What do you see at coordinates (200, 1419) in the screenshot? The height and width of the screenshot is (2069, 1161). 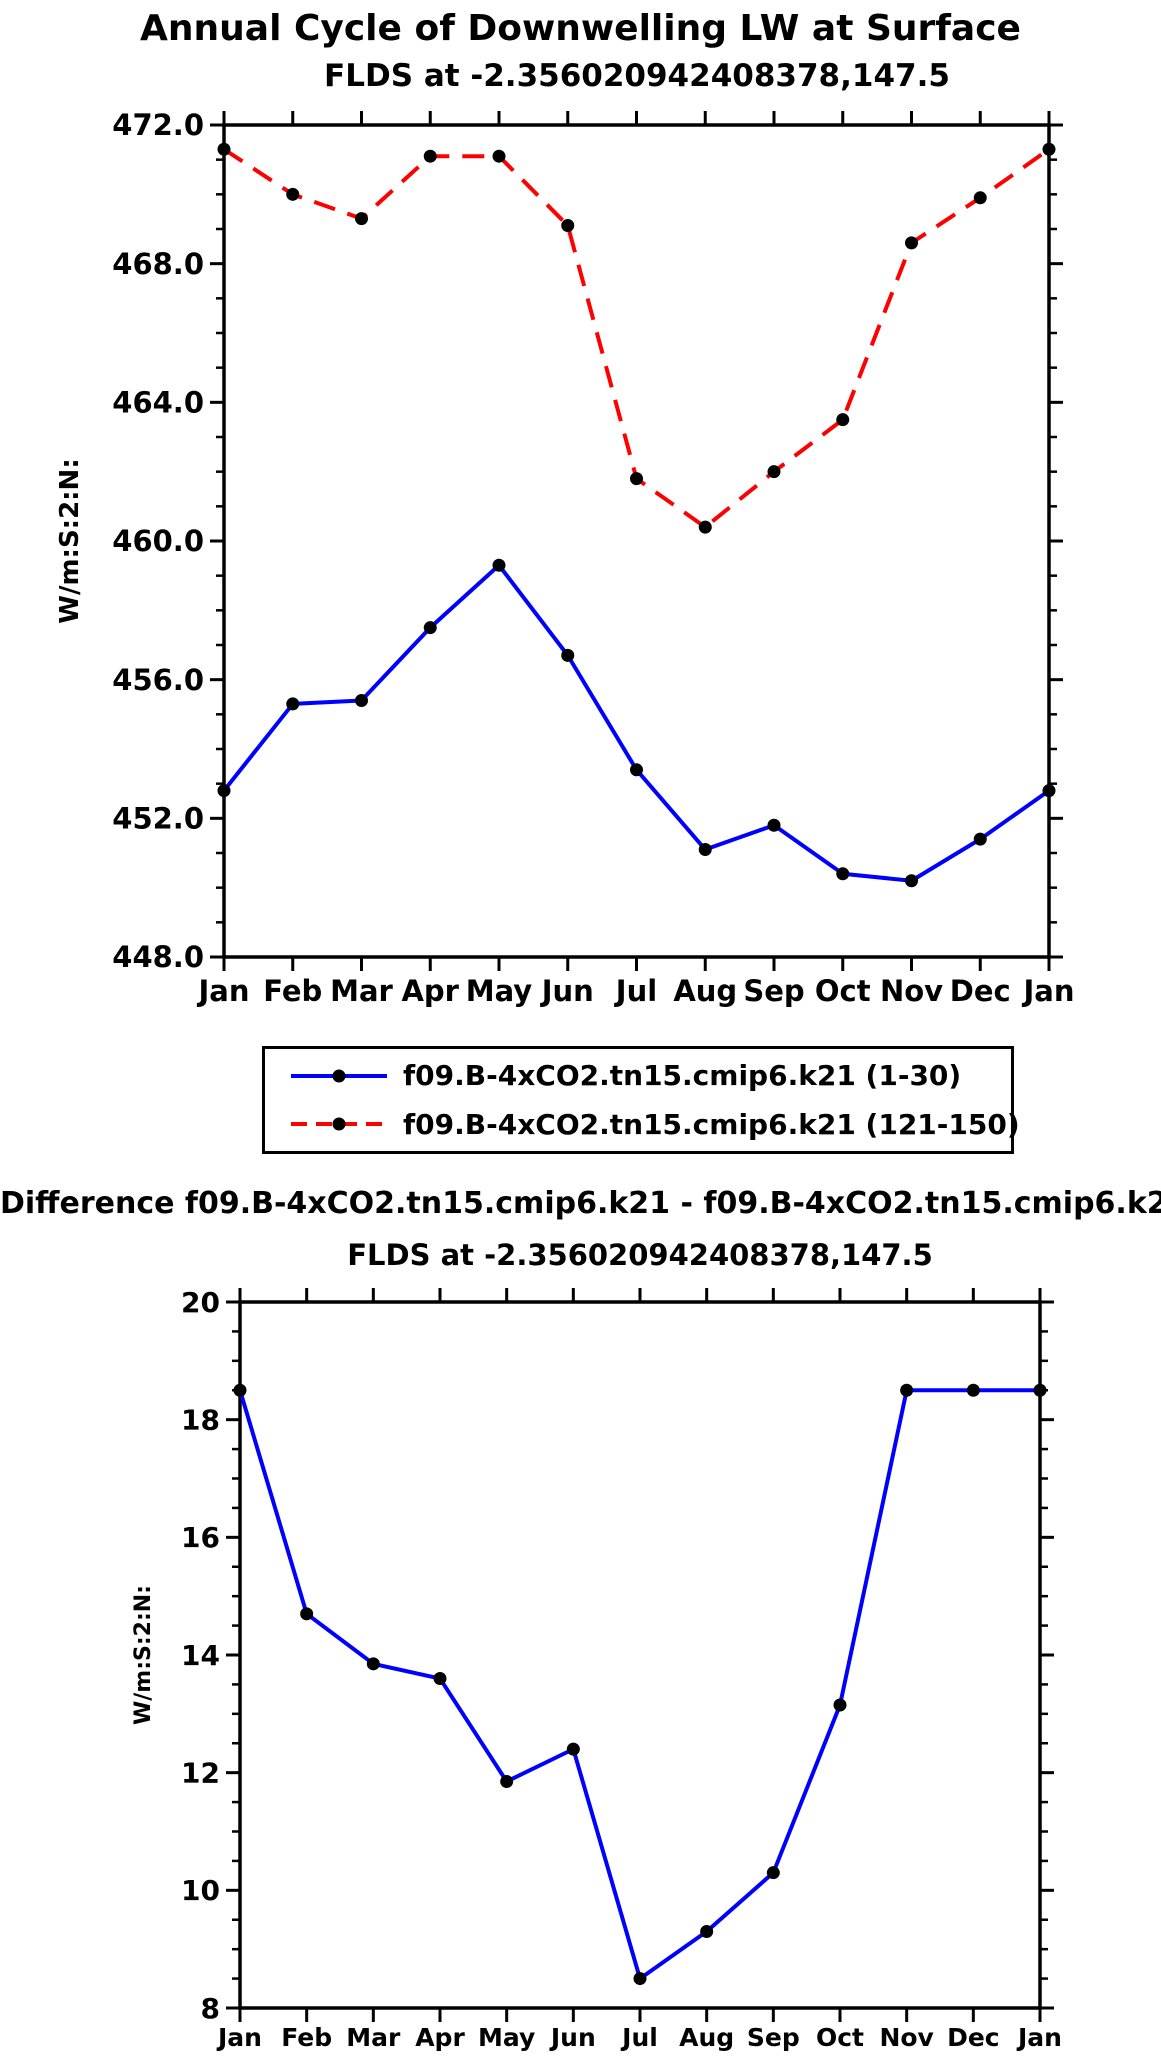 I see `y-tick-label: 18` at bounding box center [200, 1419].